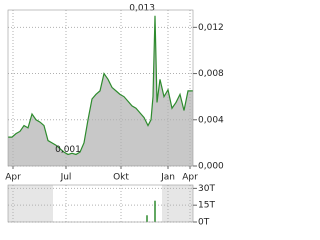 The width and height of the screenshot is (320, 240). I want to click on annotation: 0,013, so click(142, 8).